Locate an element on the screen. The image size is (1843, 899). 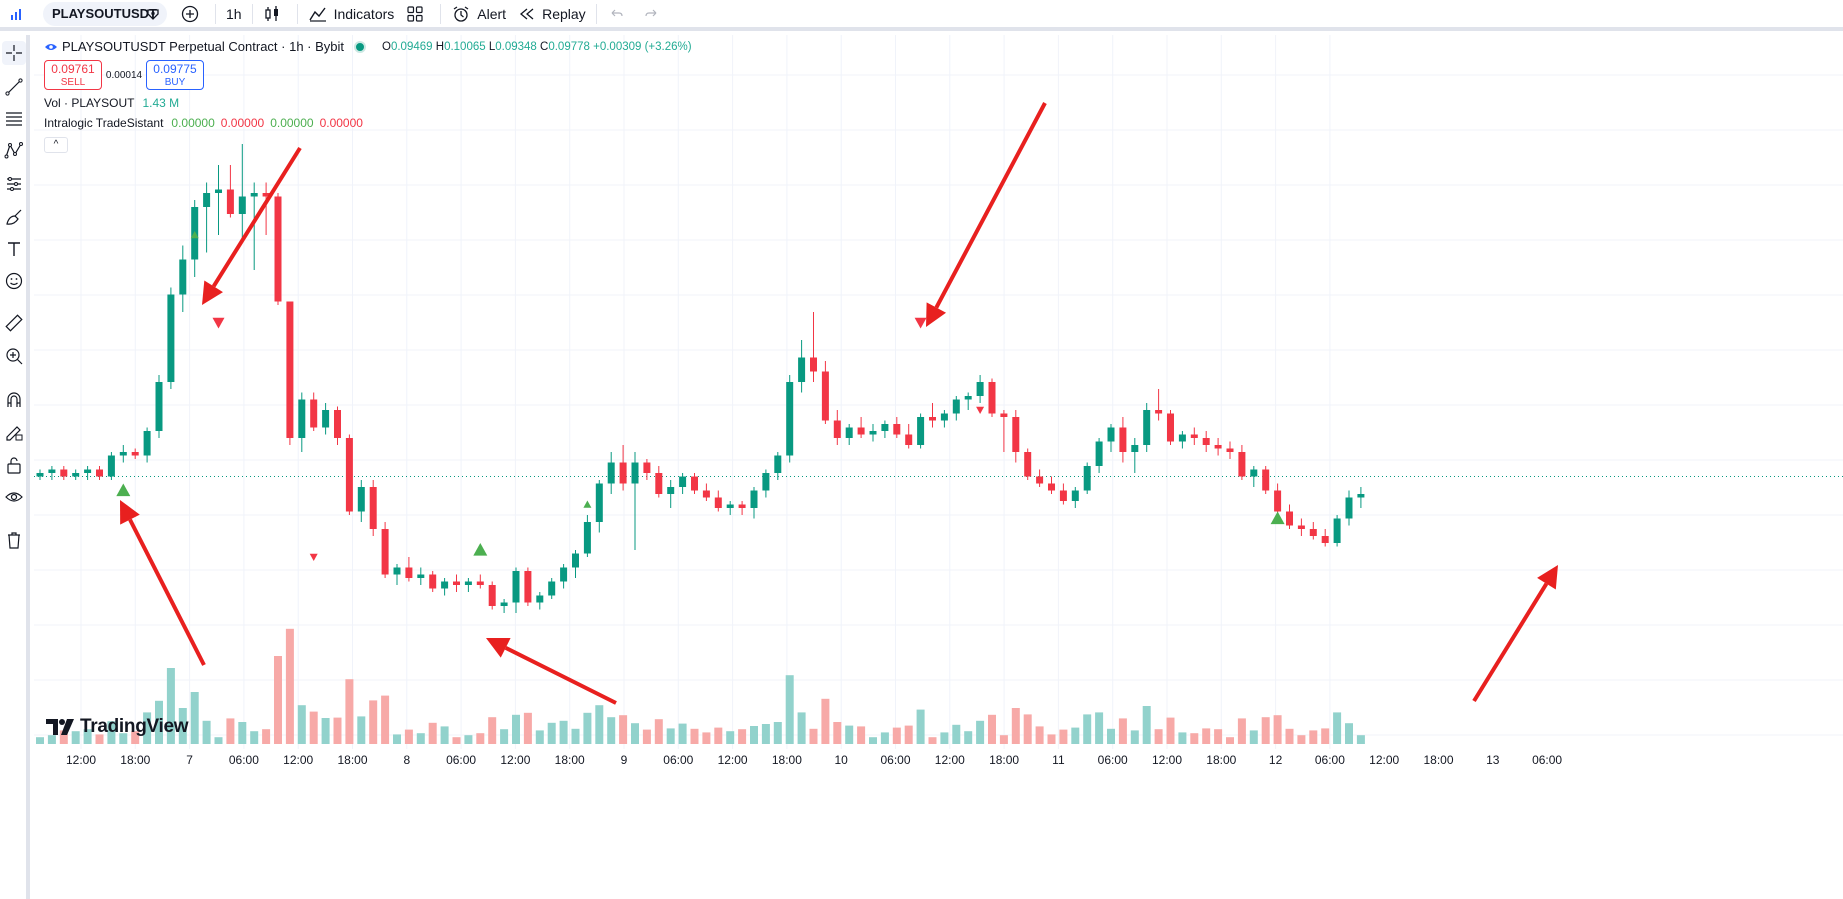
magnet-icon is located at coordinates (14, 400).